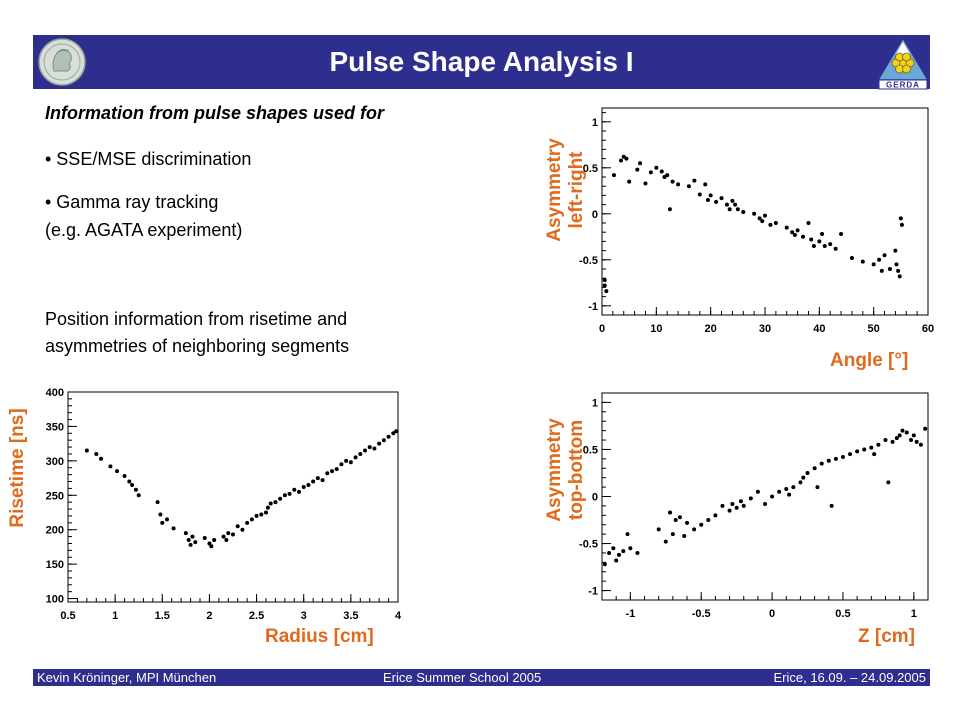  Describe the element at coordinates (115, 616) in the screenshot. I see `x-tick-label: 1` at that location.